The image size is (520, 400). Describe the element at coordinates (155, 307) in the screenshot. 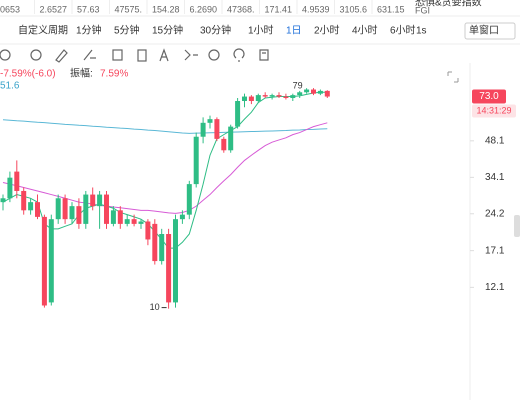

I see `low-label: 10` at that location.